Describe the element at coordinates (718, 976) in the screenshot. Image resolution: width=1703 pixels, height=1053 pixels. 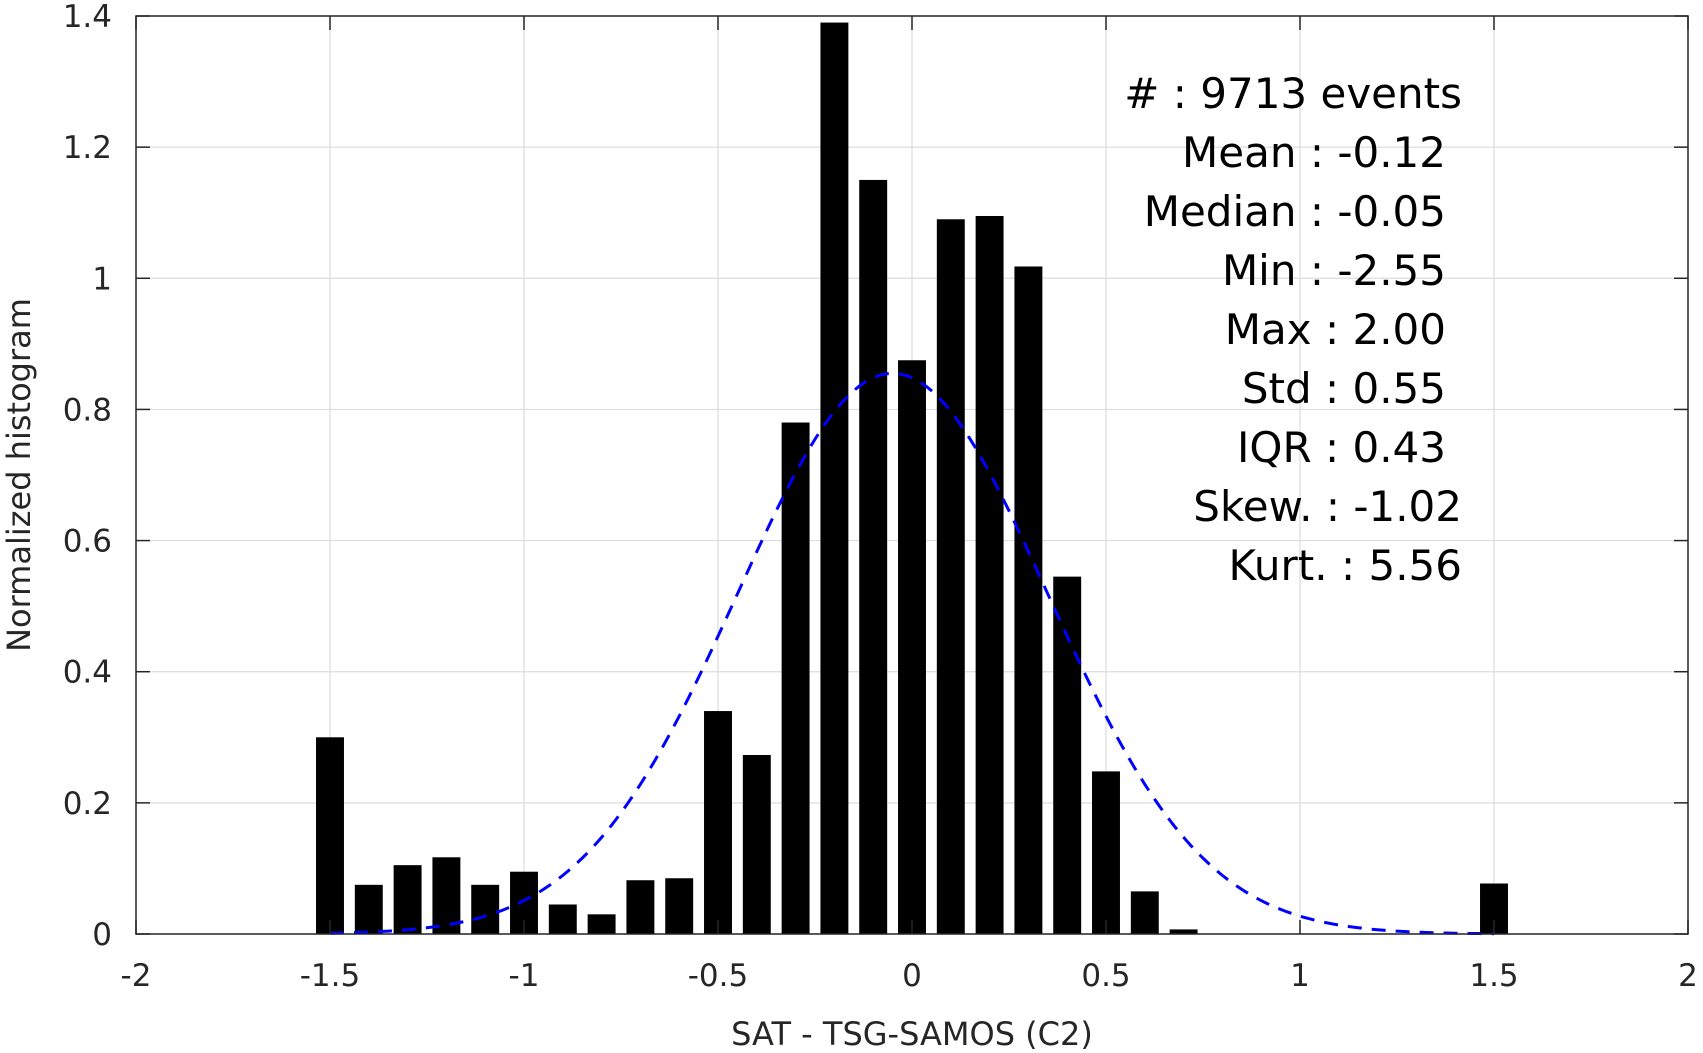
I see `x-tick-label: -0.5` at that location.